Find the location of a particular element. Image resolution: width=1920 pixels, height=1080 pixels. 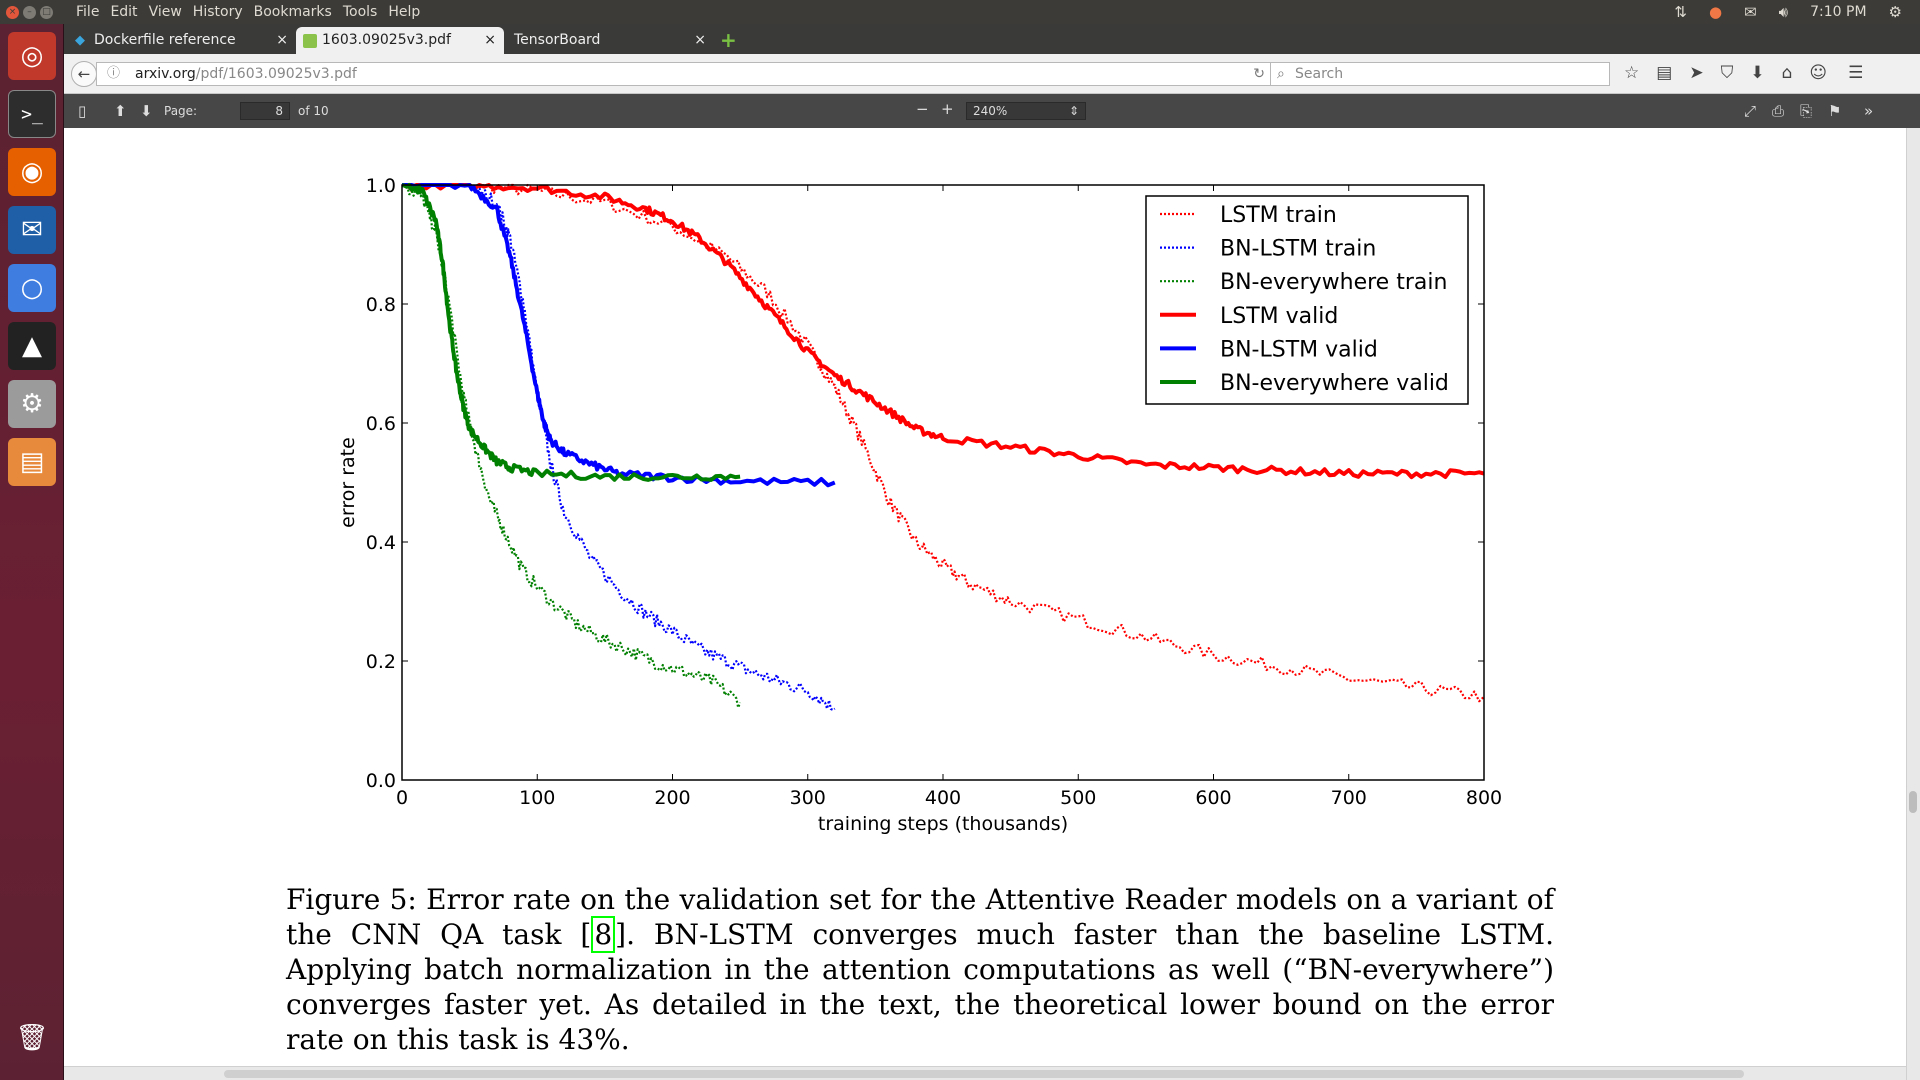

page-label: Page: is located at coordinates (181, 111).